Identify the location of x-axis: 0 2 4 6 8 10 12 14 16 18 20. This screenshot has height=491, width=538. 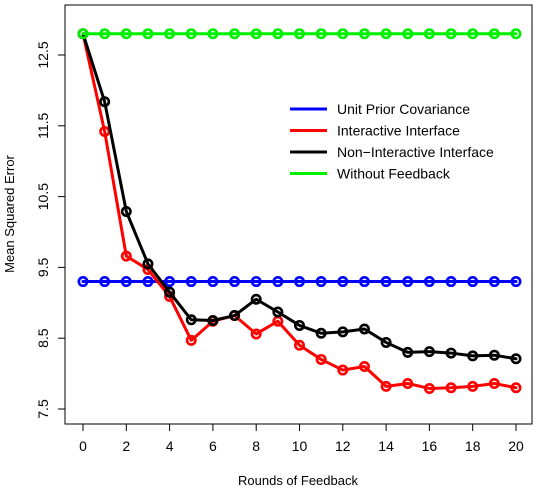
(301, 439).